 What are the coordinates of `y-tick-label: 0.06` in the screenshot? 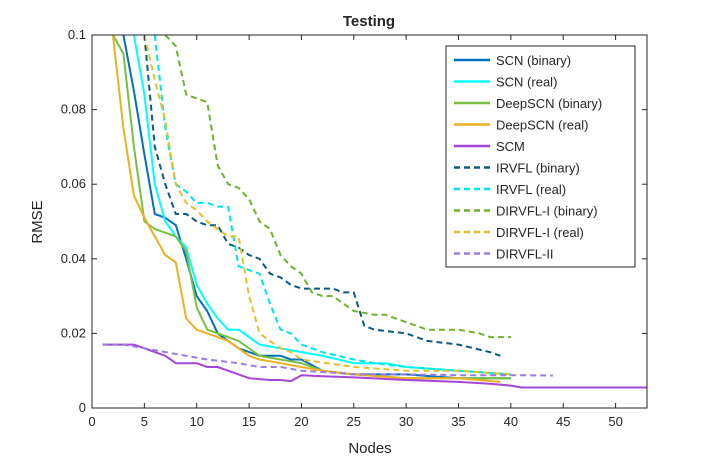 It's located at (73, 183).